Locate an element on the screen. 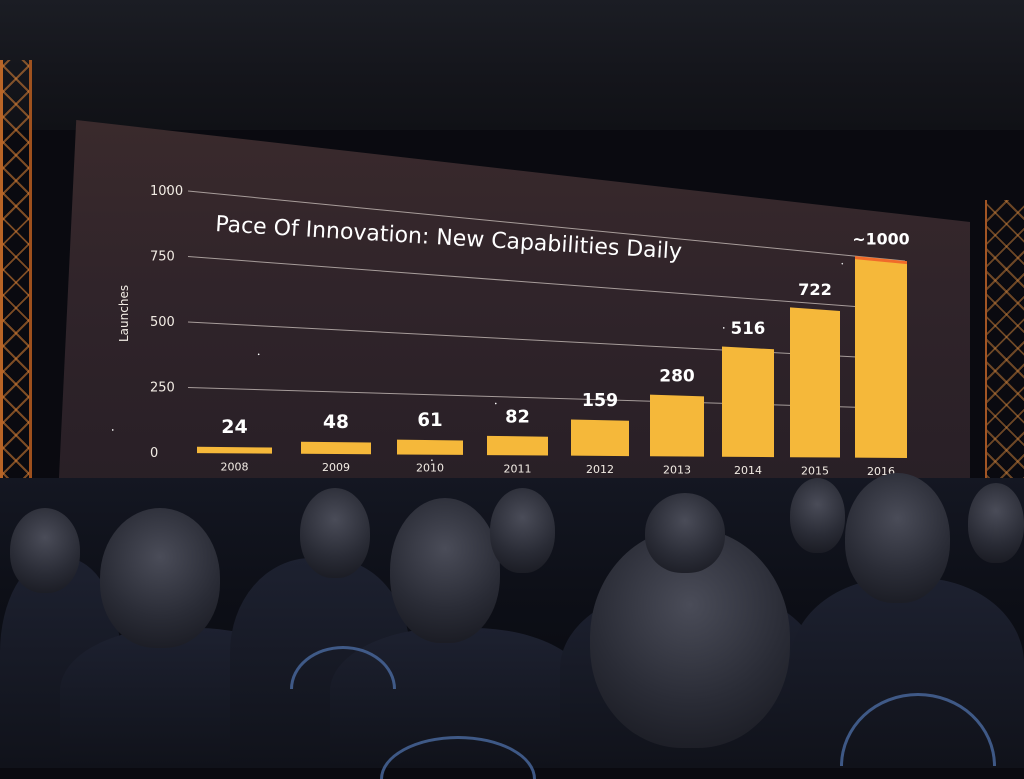  bar-value-label: 516 is located at coordinates (748, 328).